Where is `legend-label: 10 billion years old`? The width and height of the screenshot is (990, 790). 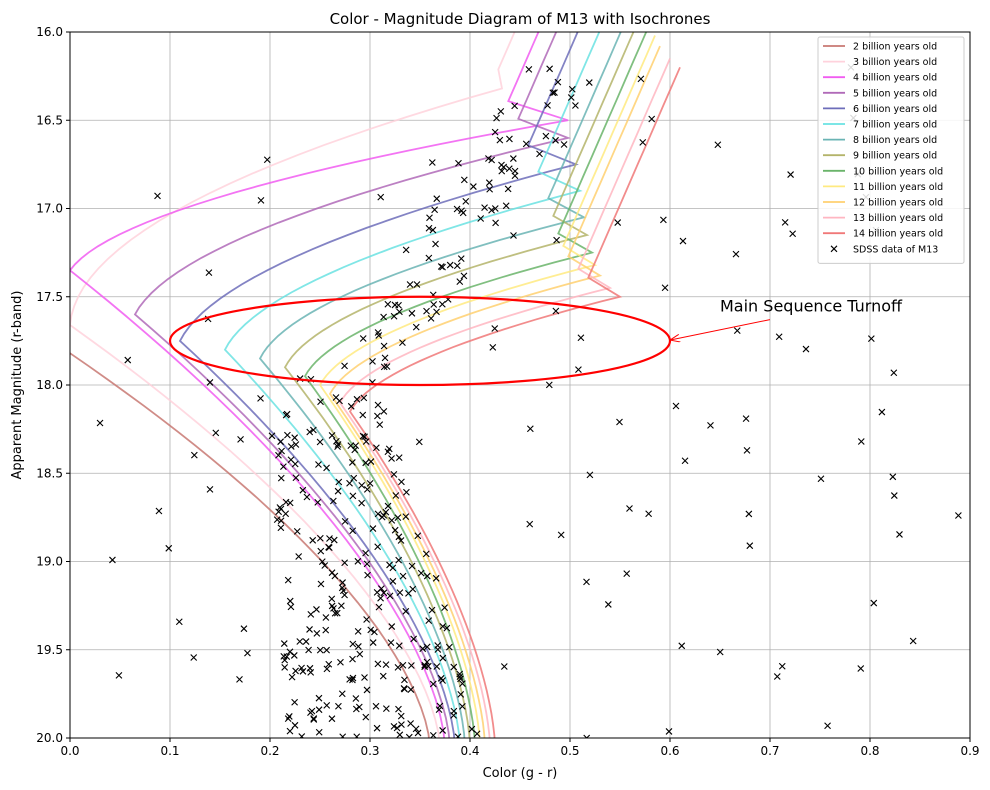
legend-label: 10 billion years old is located at coordinates (898, 171).